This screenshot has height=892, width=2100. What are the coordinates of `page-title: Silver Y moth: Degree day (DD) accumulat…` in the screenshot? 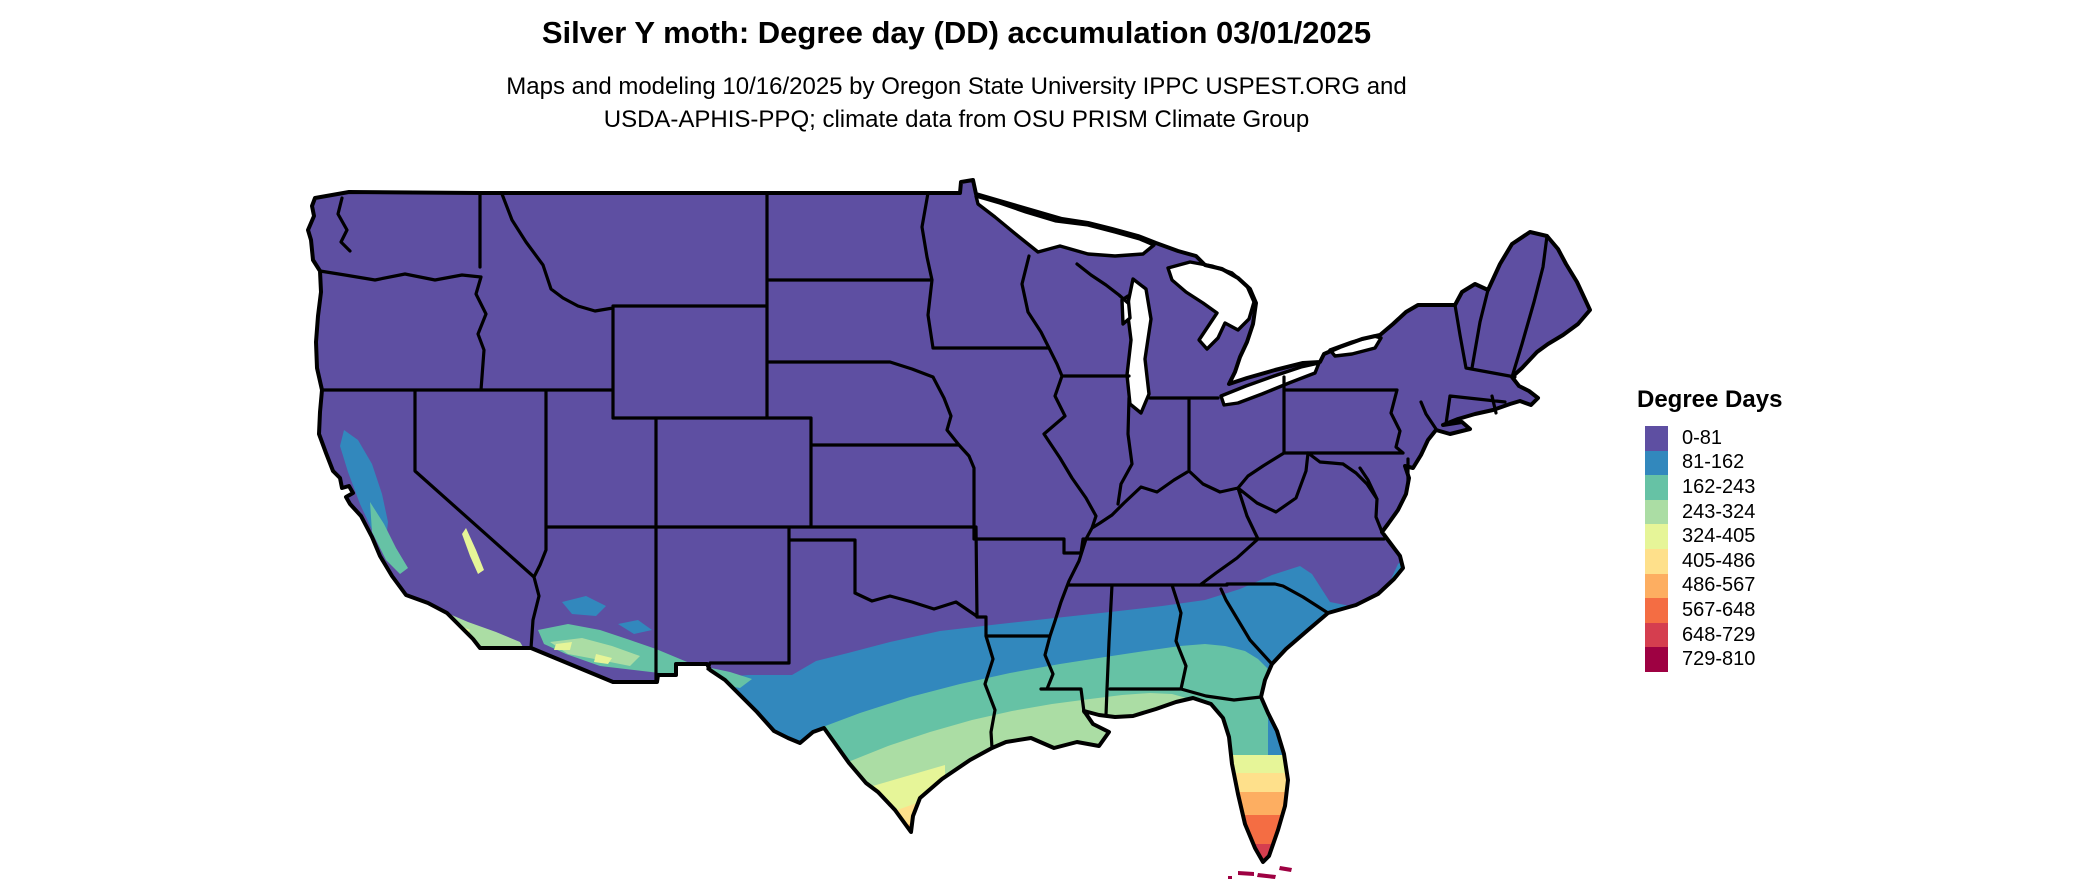 It's located at (956, 32).